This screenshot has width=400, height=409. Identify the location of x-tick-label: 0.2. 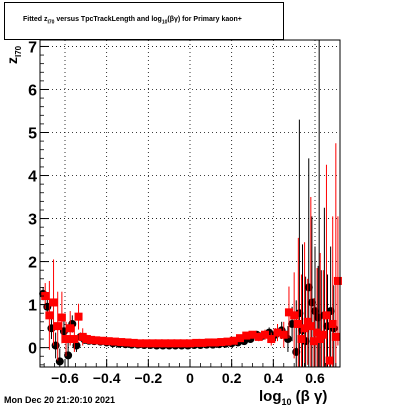
(232, 378).